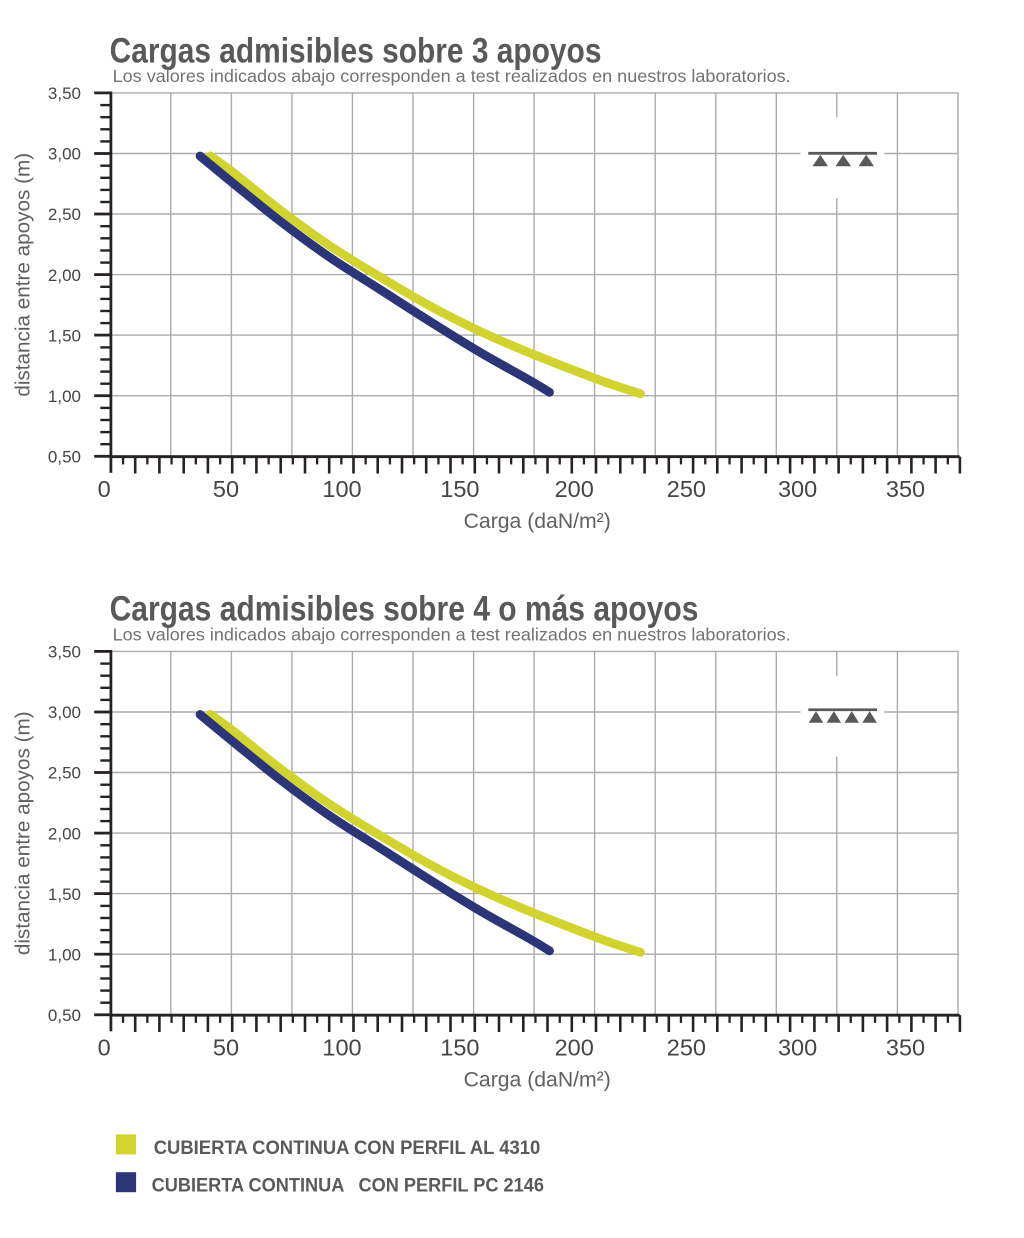 The image size is (1024, 1238). I want to click on svg-text:Cargas admisibles sobre 3 apoy: Cargas admisibles sobre 3 apoyos, so click(356, 50).